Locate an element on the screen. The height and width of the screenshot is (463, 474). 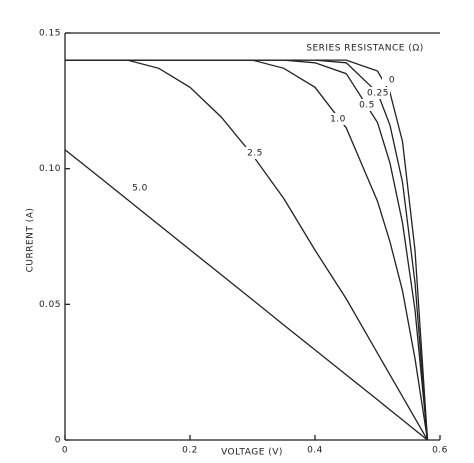
curve-label: 0 is located at coordinates (392, 81).